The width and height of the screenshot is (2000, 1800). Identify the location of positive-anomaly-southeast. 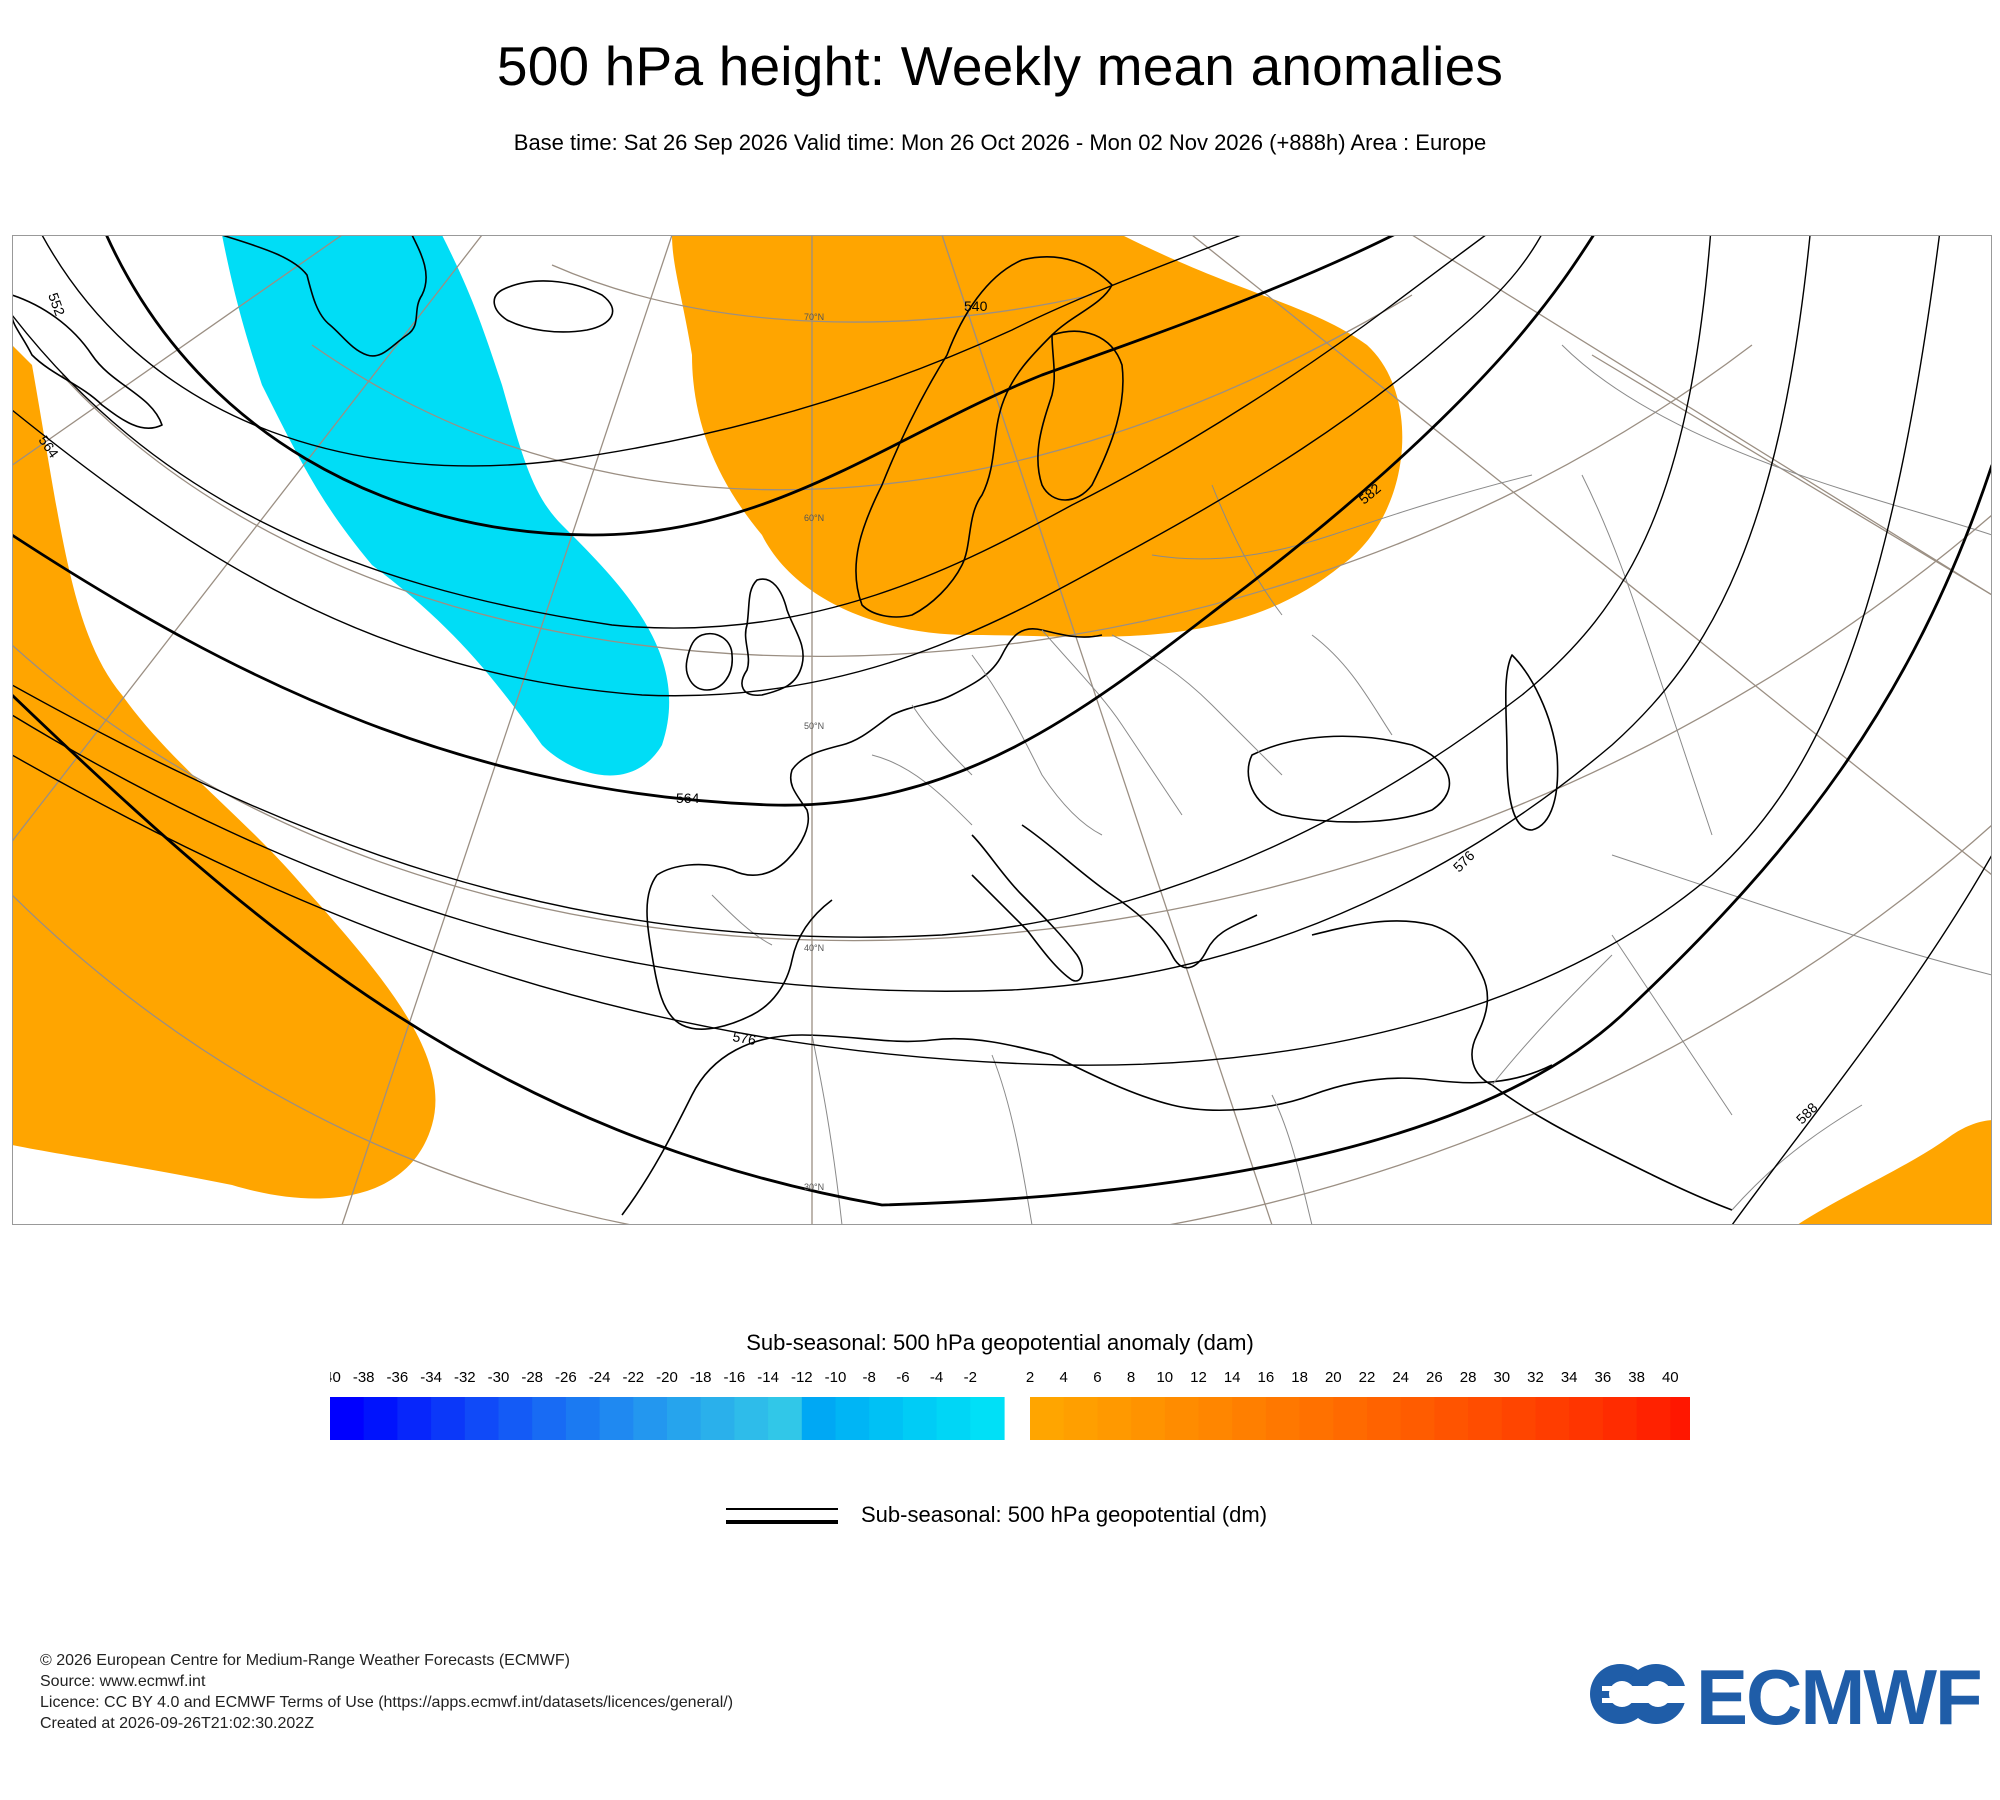
(1894, 1172).